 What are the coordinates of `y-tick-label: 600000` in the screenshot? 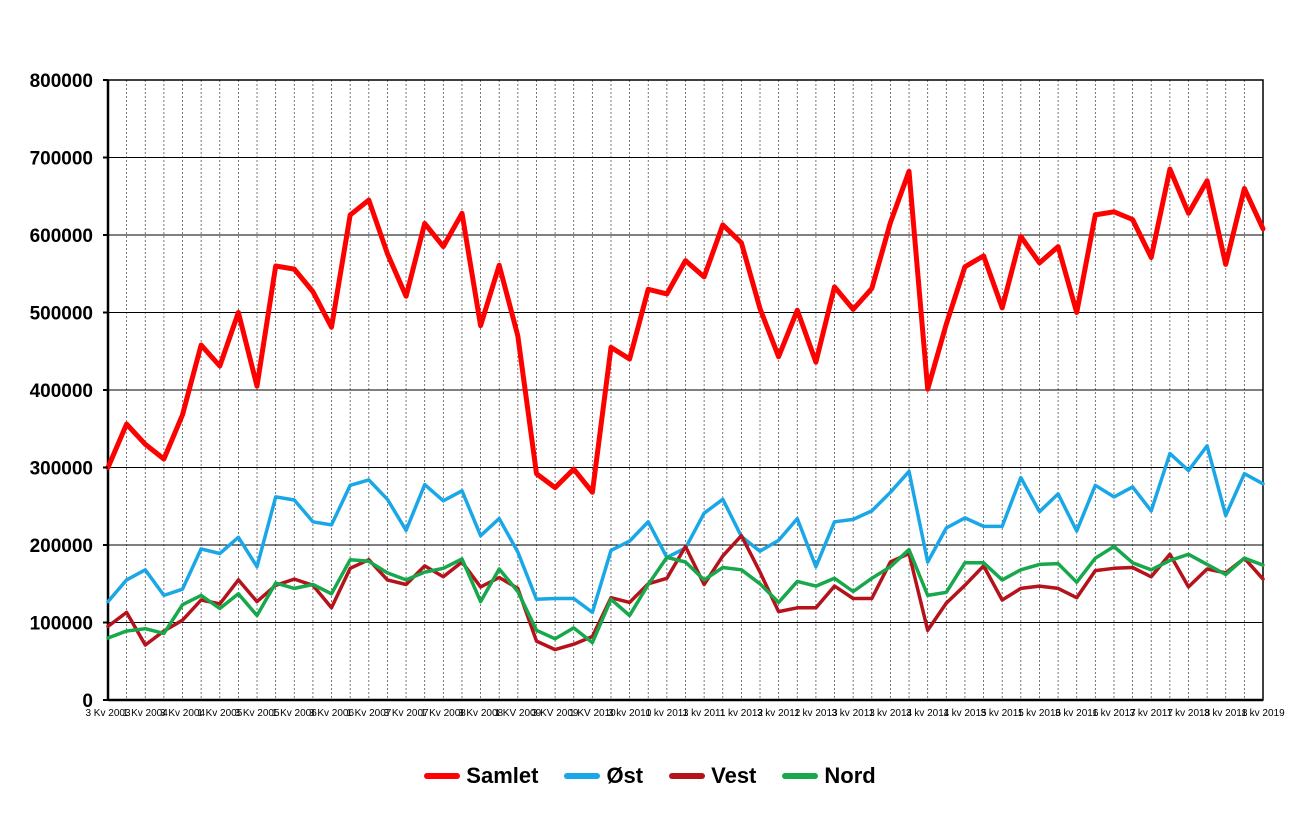 It's located at (61, 236).